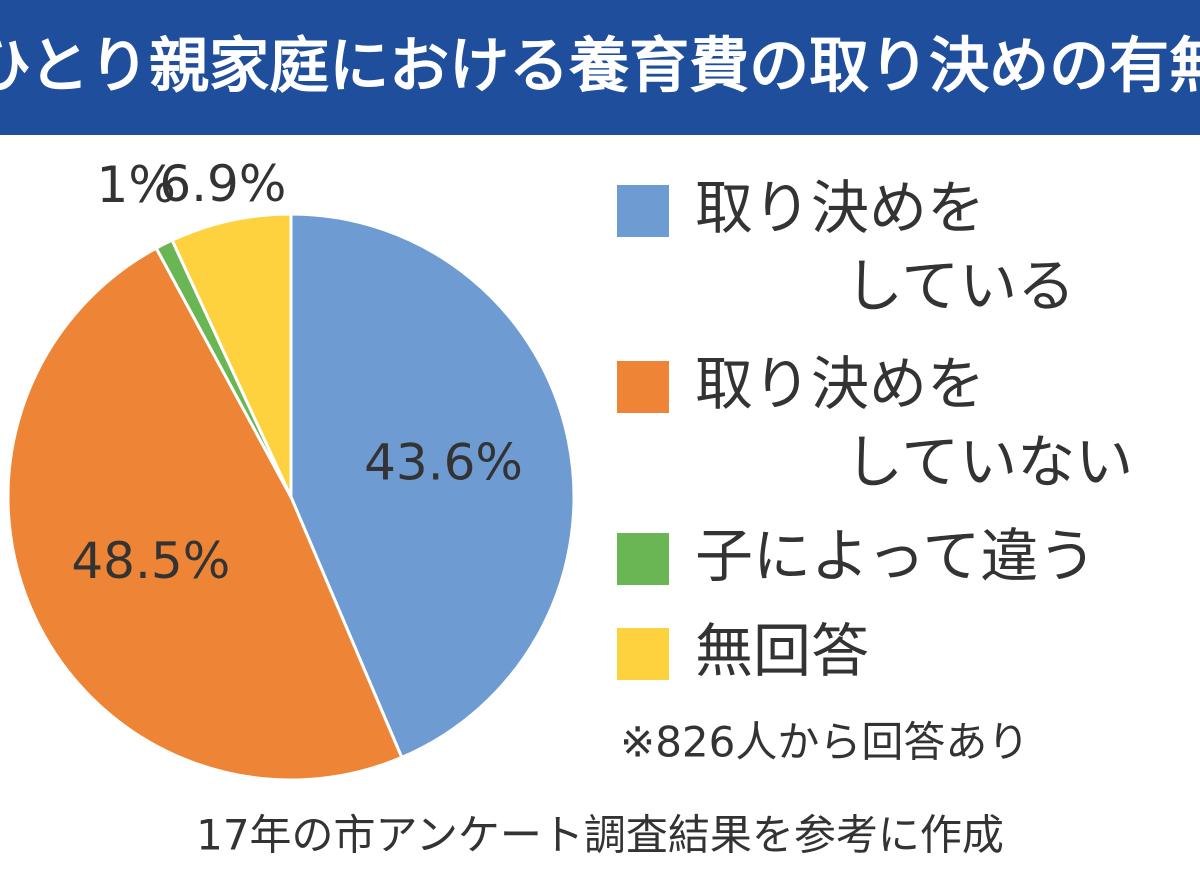 The height and width of the screenshot is (878, 1200). I want to click on chart-title: ひとり親家庭における養育費の取り決めの有無, so click(600, 67).